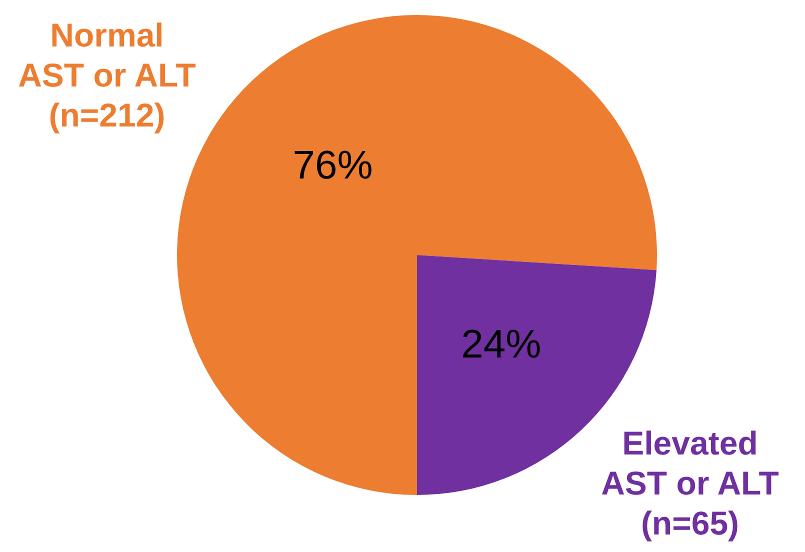  Describe the element at coordinates (107, 75) in the screenshot. I see `slice-label: Normal AST or ALT (n=212)` at that location.